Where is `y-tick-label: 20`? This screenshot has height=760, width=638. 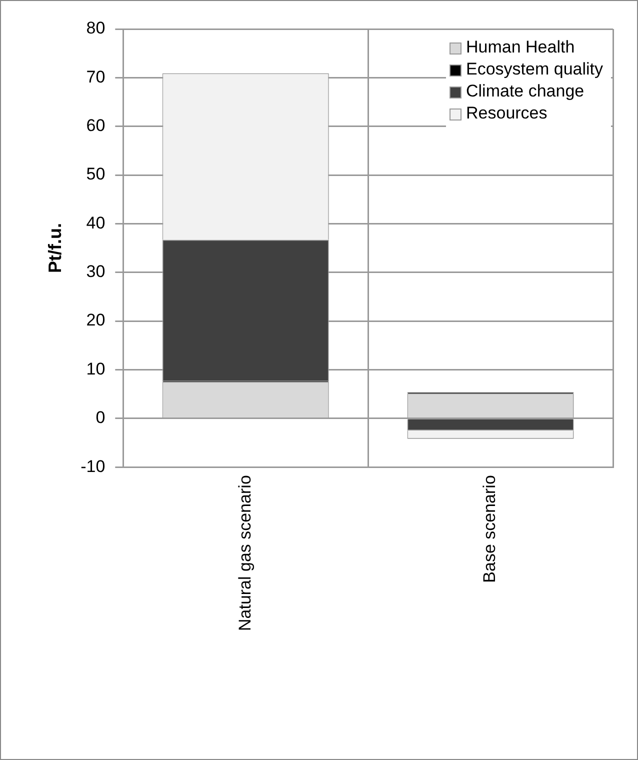 y-tick-label: 20 is located at coordinates (96, 320).